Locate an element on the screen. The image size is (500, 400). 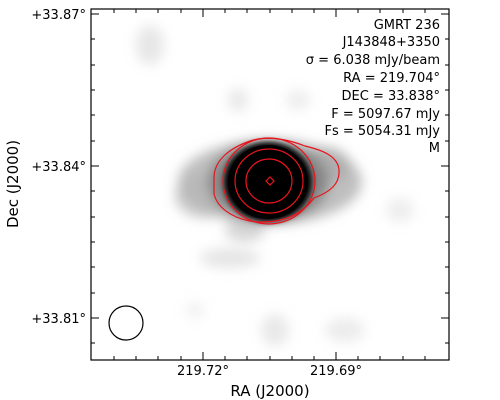
contours is located at coordinates (276, 181).